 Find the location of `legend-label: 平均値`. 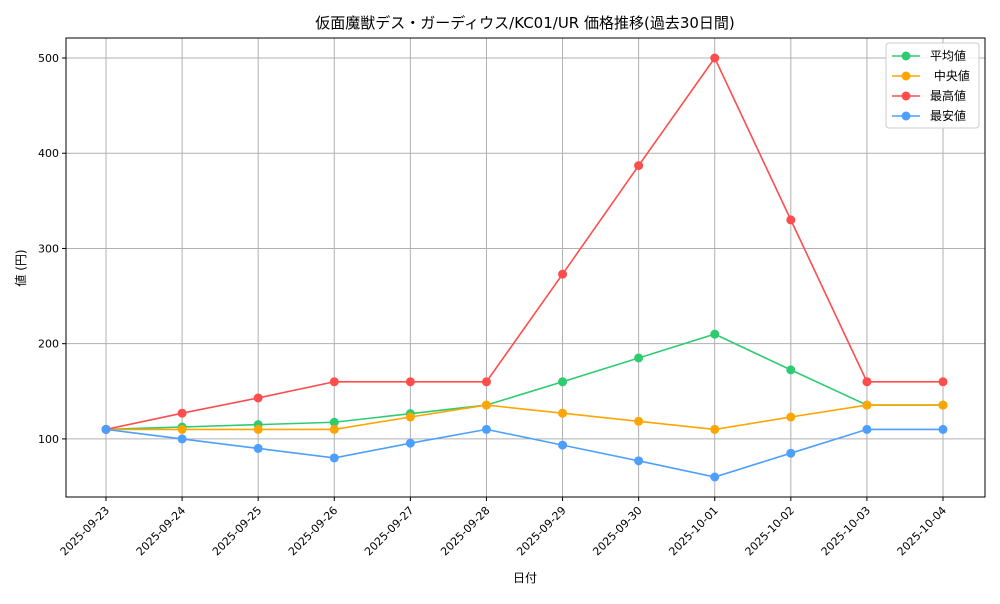

legend-label: 平均値 is located at coordinates (948, 55).